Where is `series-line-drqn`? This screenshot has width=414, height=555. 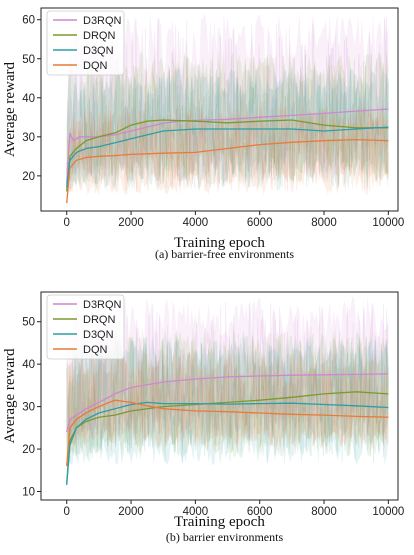
series-line-drqn is located at coordinates (227, 155).